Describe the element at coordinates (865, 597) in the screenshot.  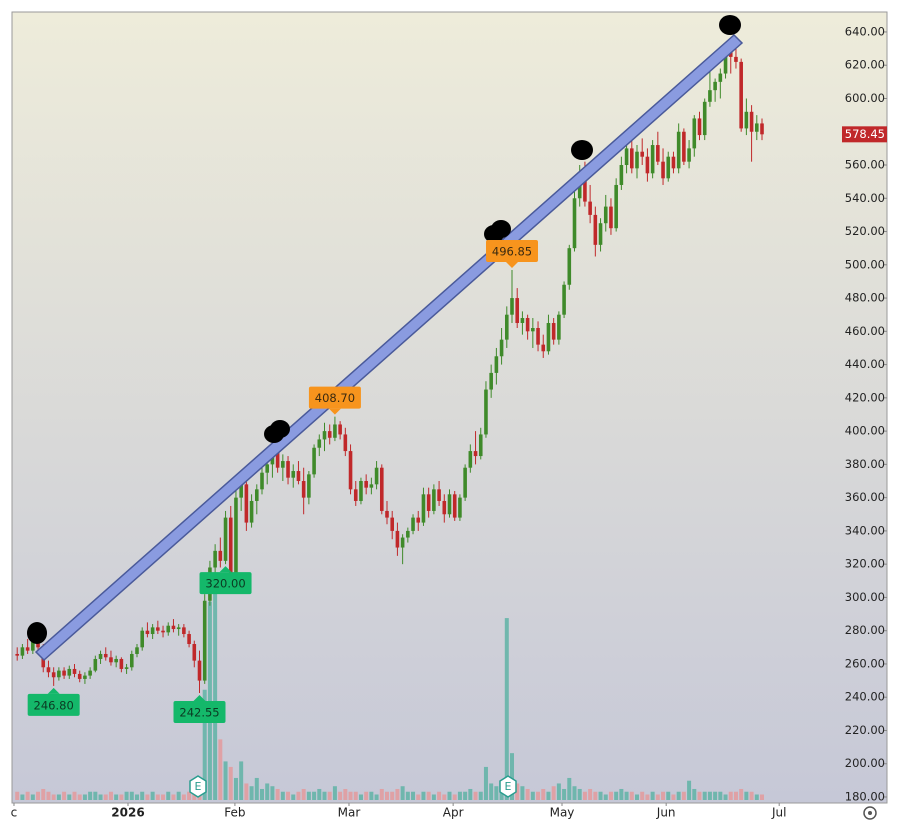
I see `y-tick-label: 300.00` at that location.